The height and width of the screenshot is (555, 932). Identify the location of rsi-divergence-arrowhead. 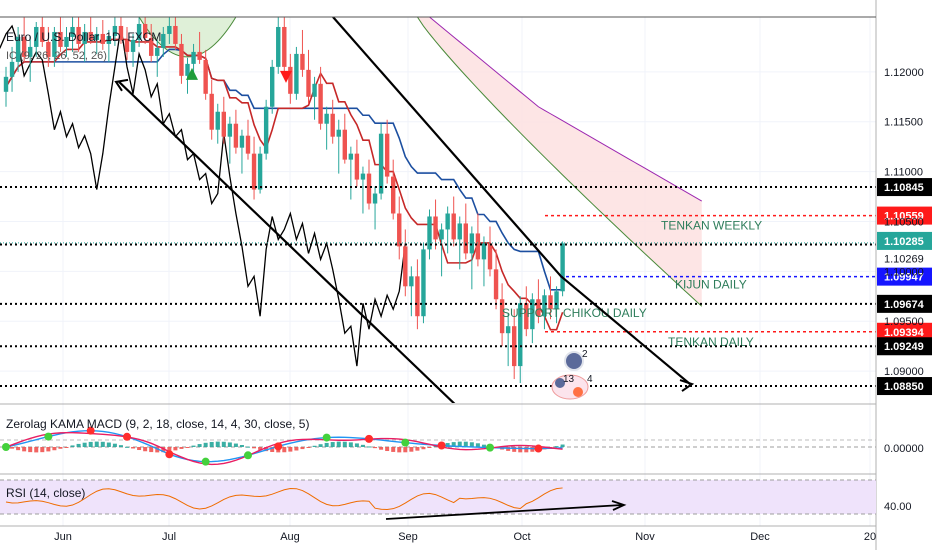
(619, 505).